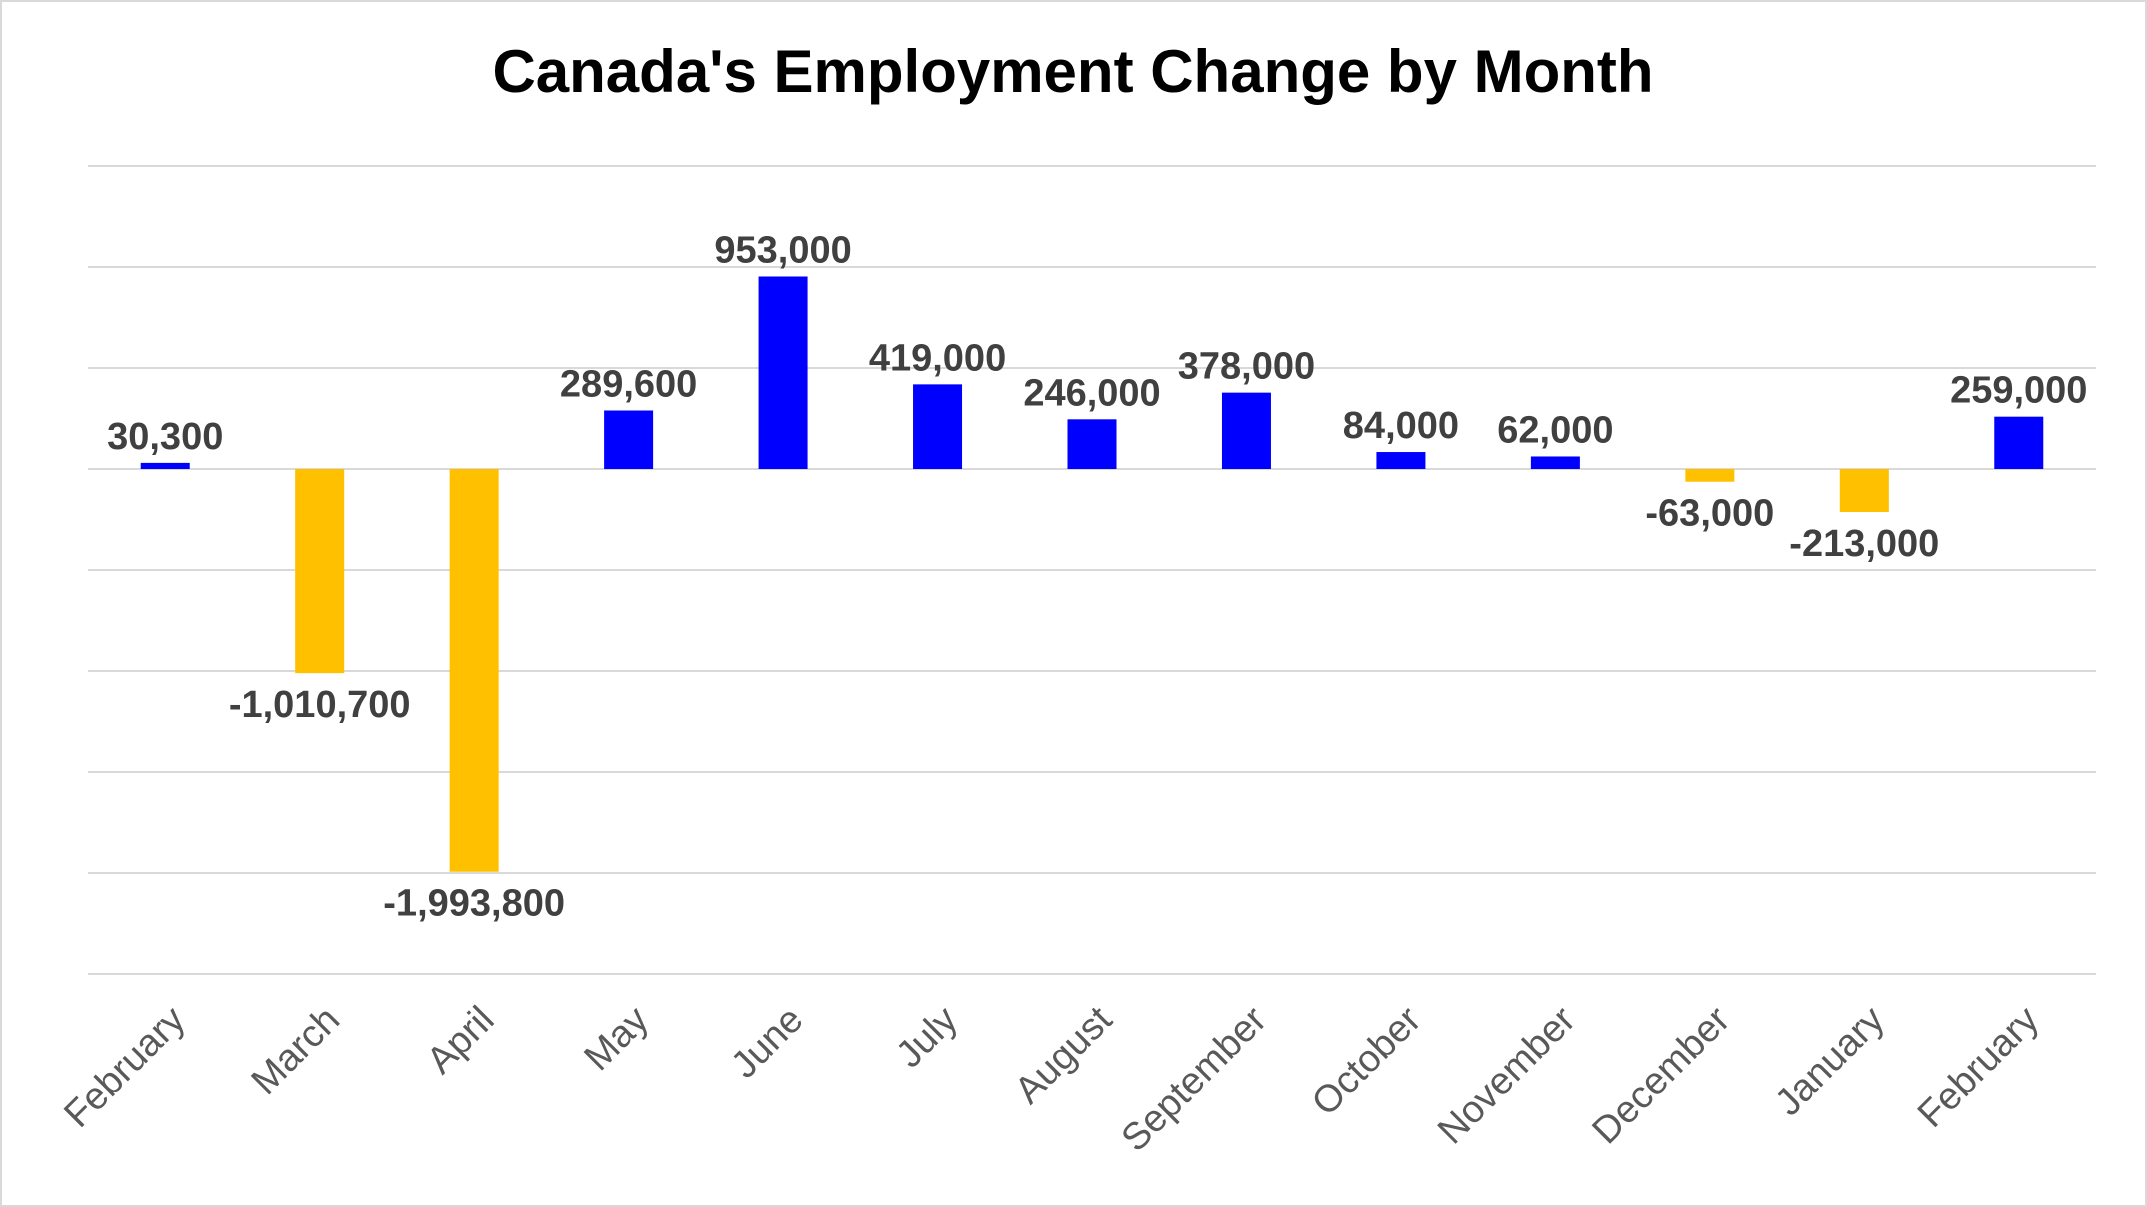  Describe the element at coordinates (1555, 430) in the screenshot. I see `data-label-november-9: 62,000` at that location.